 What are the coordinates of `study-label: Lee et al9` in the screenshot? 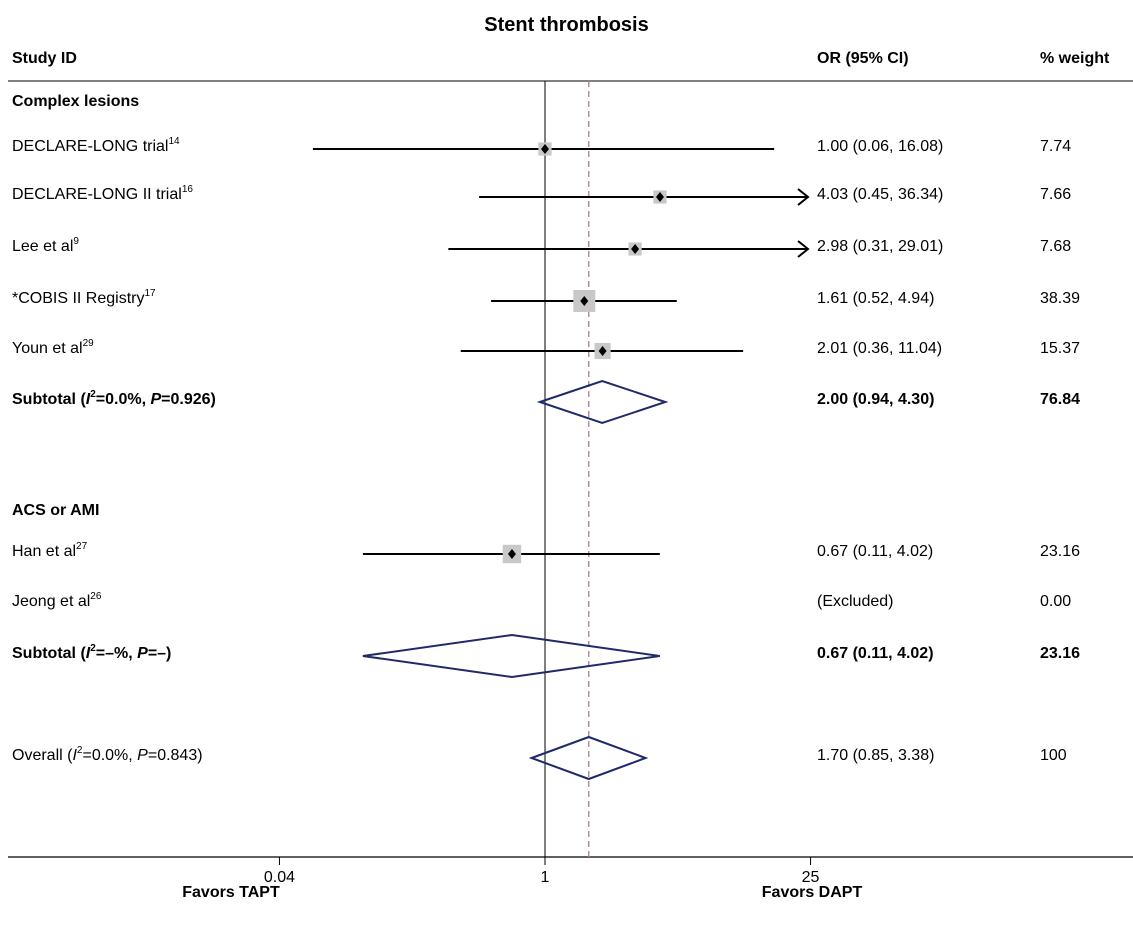 It's located at (45, 245).